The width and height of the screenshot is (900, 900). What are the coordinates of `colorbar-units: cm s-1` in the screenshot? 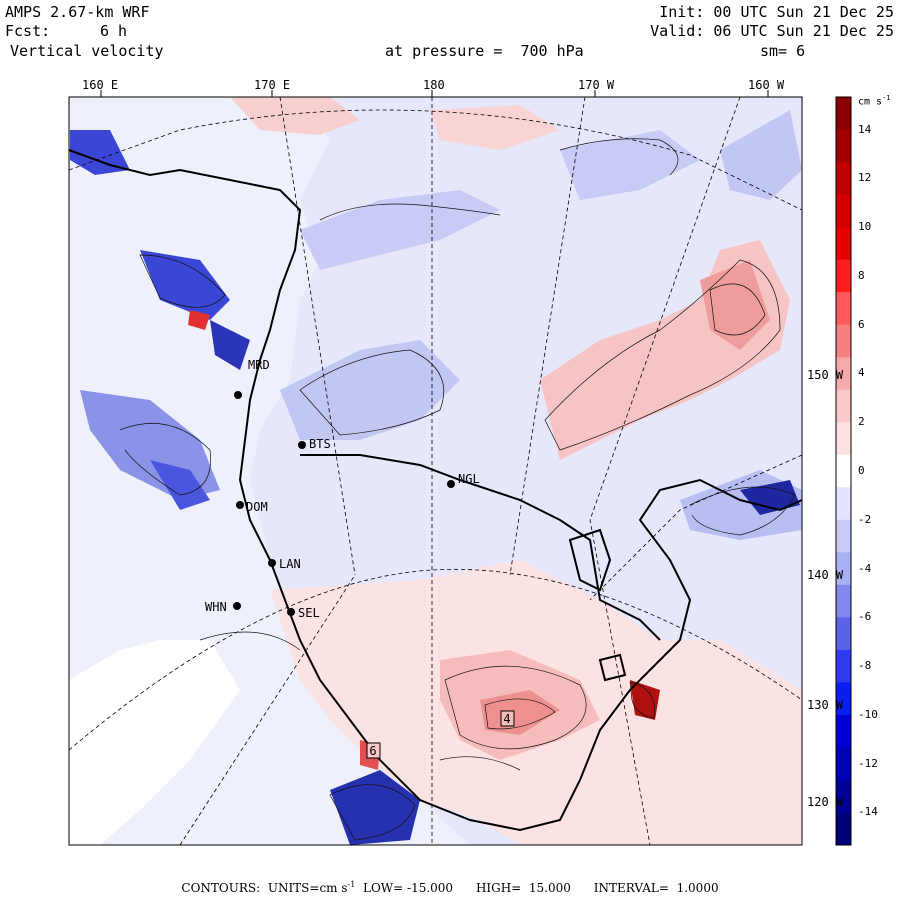 It's located at (874, 101).